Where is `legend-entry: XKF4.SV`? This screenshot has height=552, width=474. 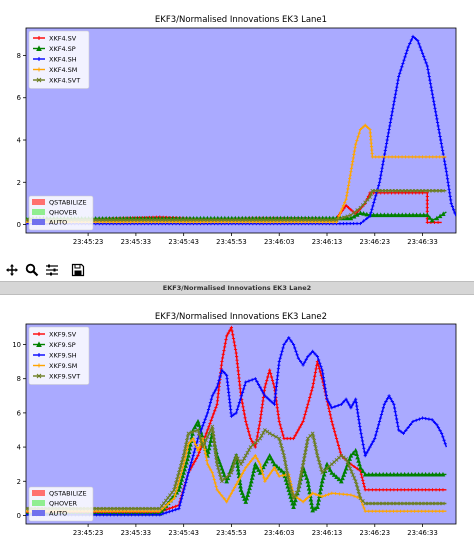 legend-entry: XKF4.SV is located at coordinates (63, 38).